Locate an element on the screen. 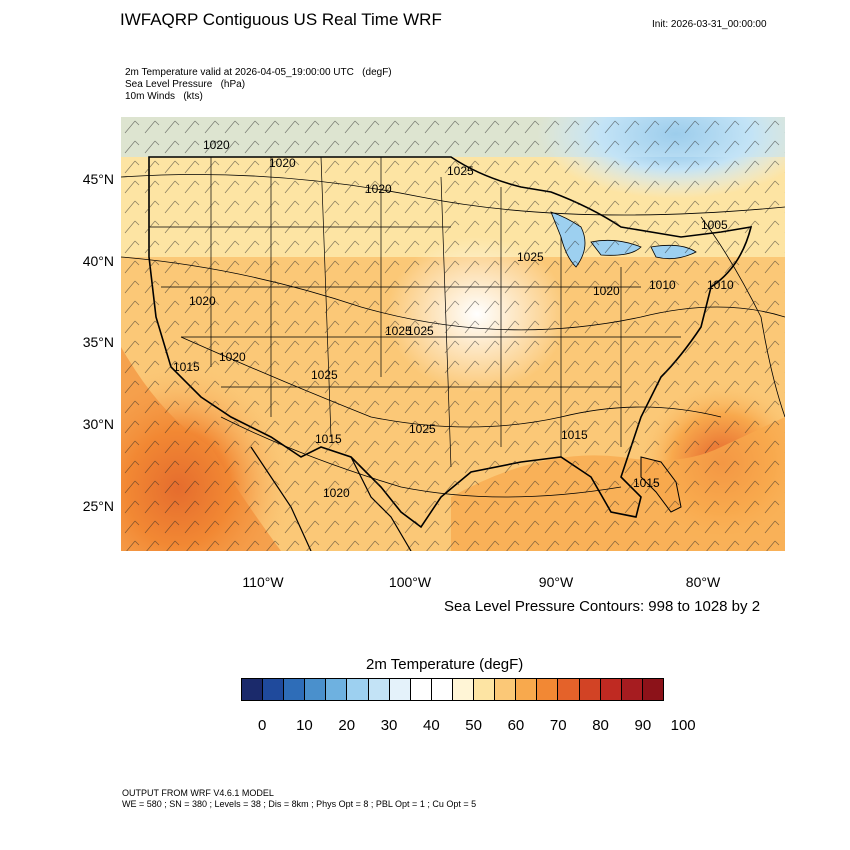 This screenshot has width=850, height=850. colorbar-tick-label: 60 is located at coordinates (516, 725).